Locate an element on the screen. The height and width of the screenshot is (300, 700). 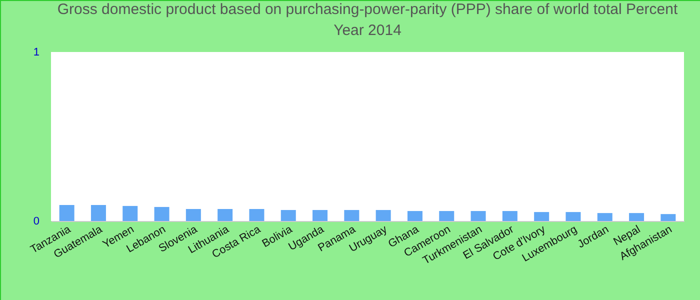
y-tick-label: 0 is located at coordinates (36, 222).